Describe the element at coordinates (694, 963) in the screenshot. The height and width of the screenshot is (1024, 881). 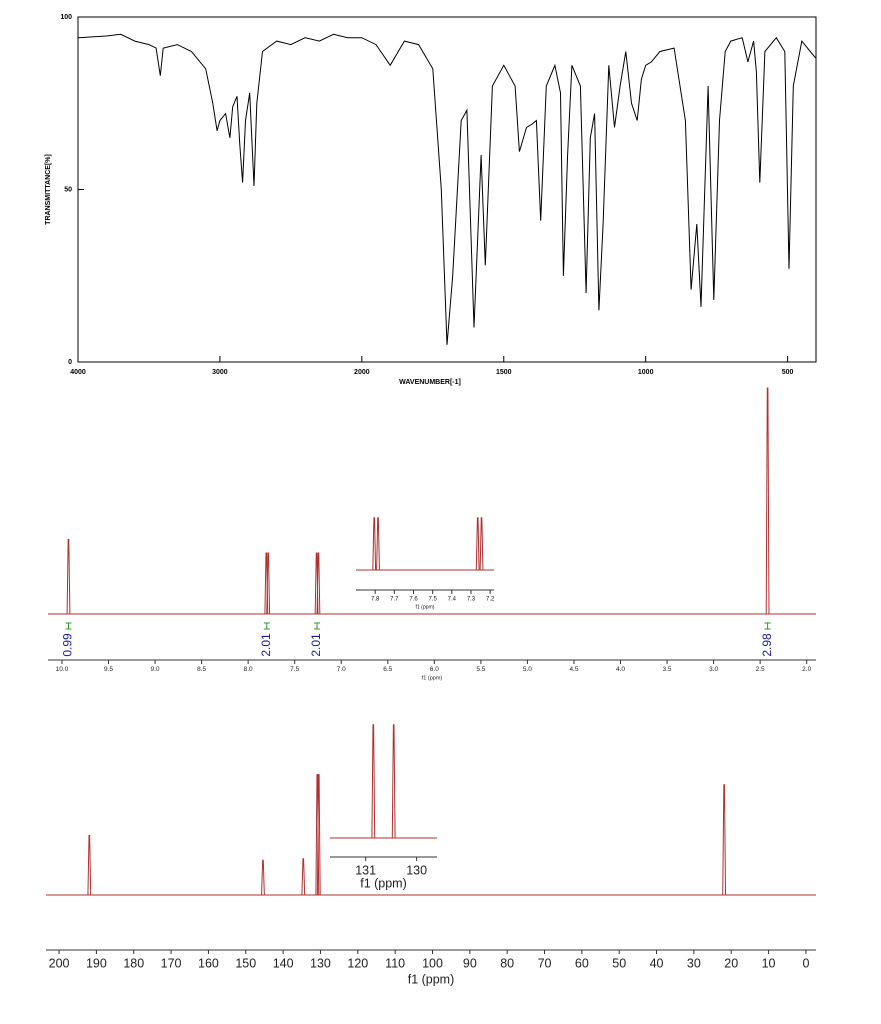
I see `x-tick-label: 30` at that location.